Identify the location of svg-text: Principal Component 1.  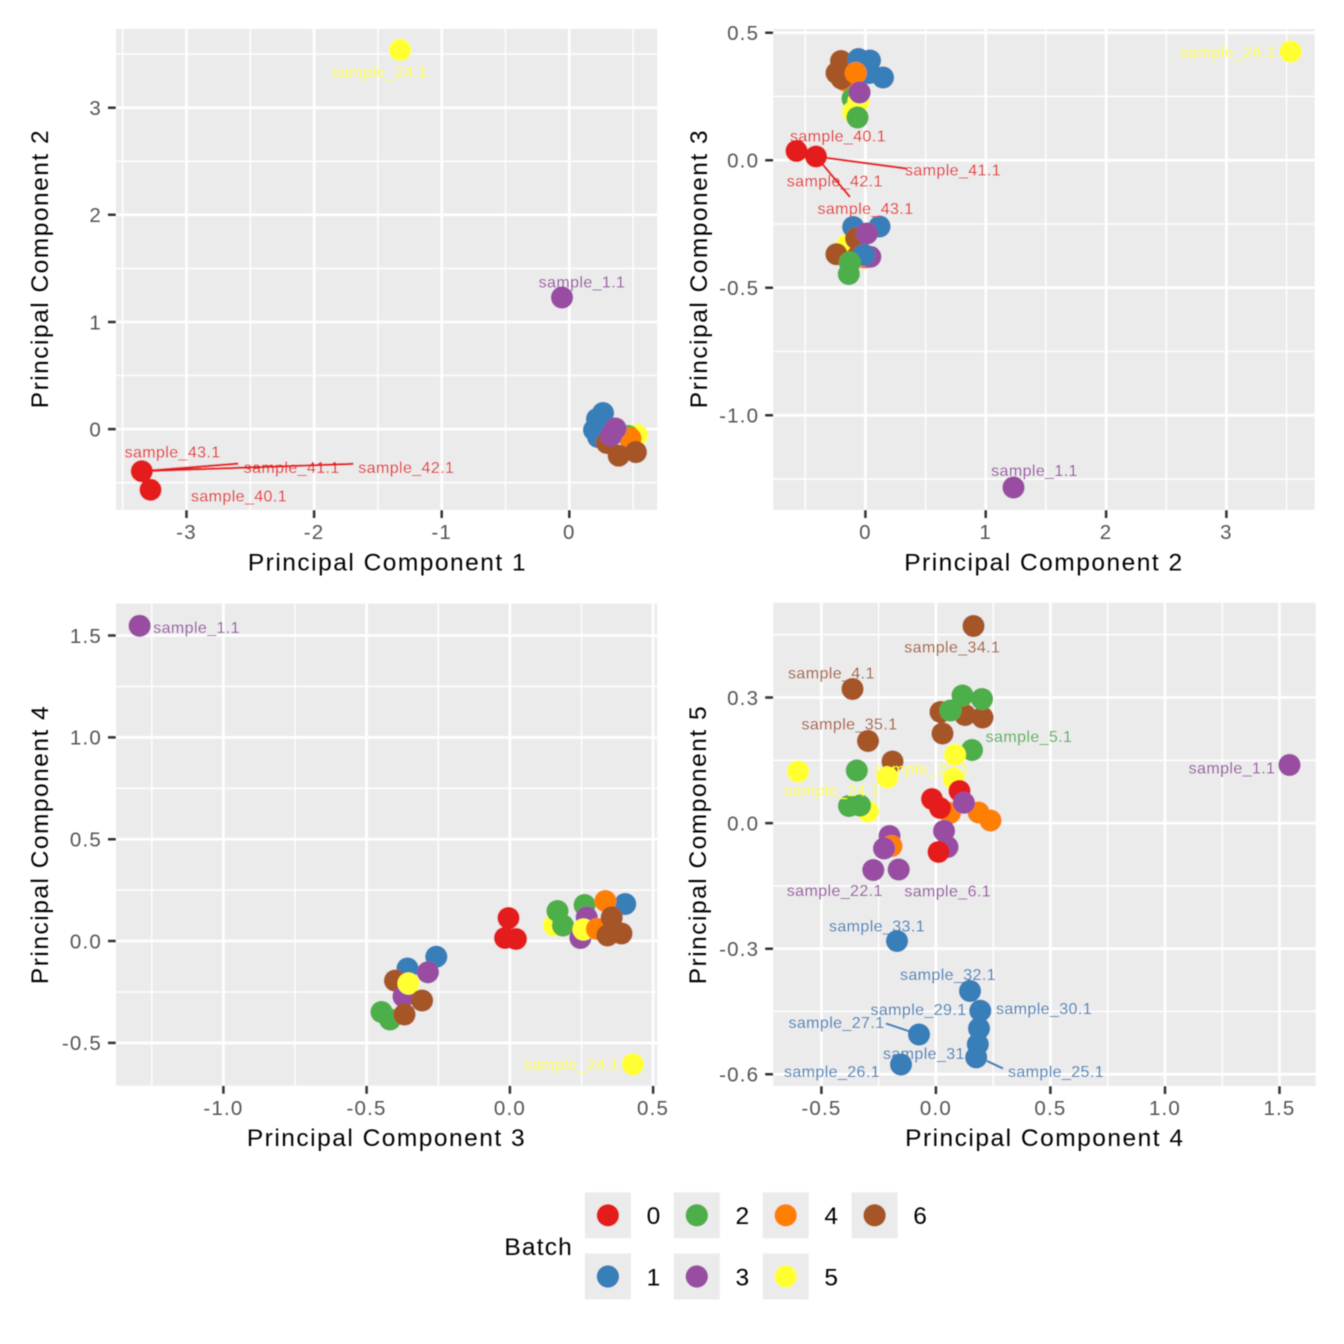
(387, 563).